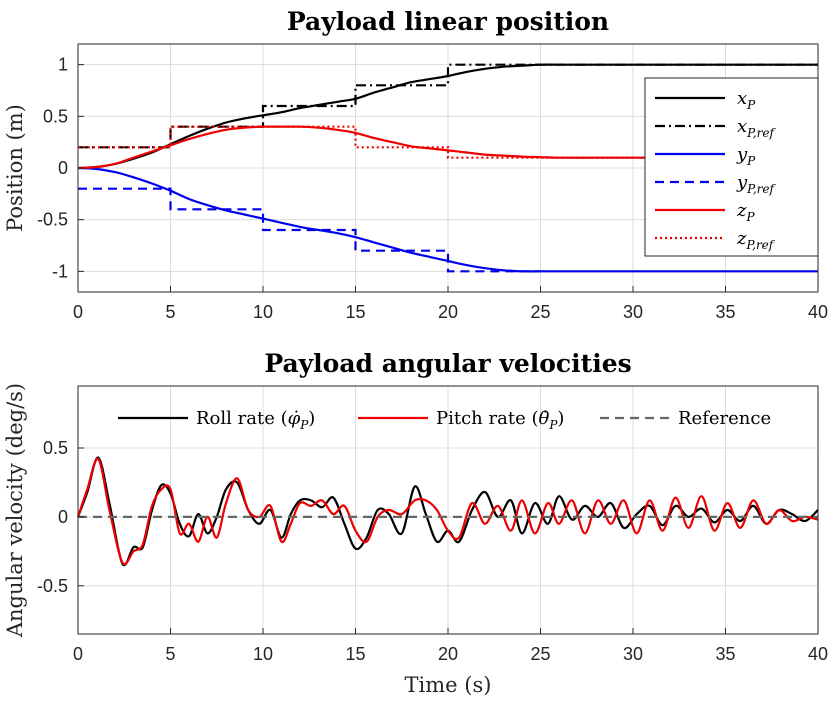 This screenshot has height=701, width=830. What do you see at coordinates (60, 271) in the screenshot?
I see `y-tick-label: -1` at bounding box center [60, 271].